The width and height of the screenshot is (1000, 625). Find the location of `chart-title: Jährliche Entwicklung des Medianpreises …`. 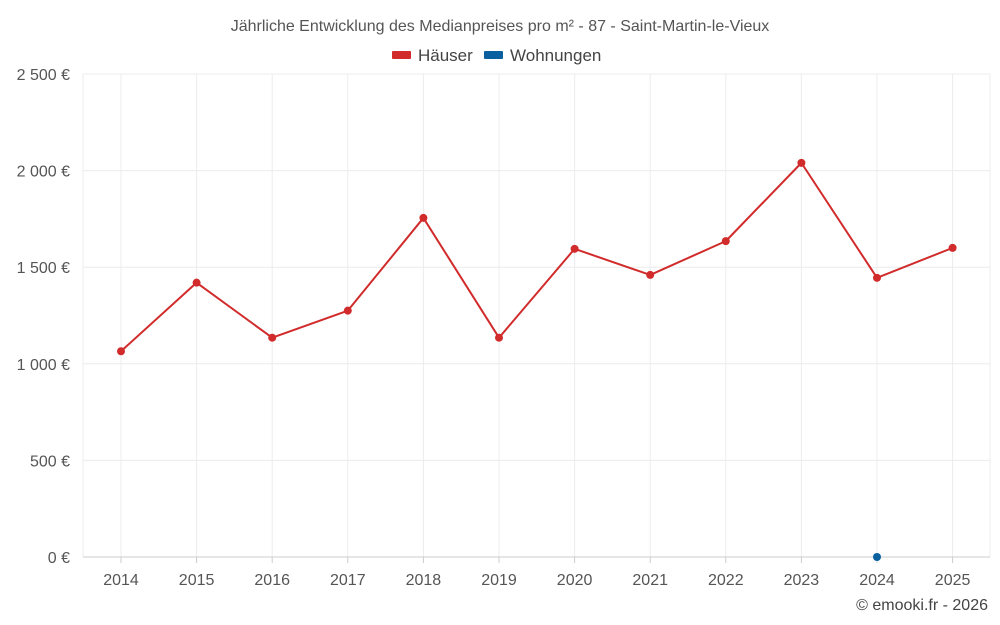

chart-title: Jährliche Entwicklung des Medianpreises … is located at coordinates (500, 26).